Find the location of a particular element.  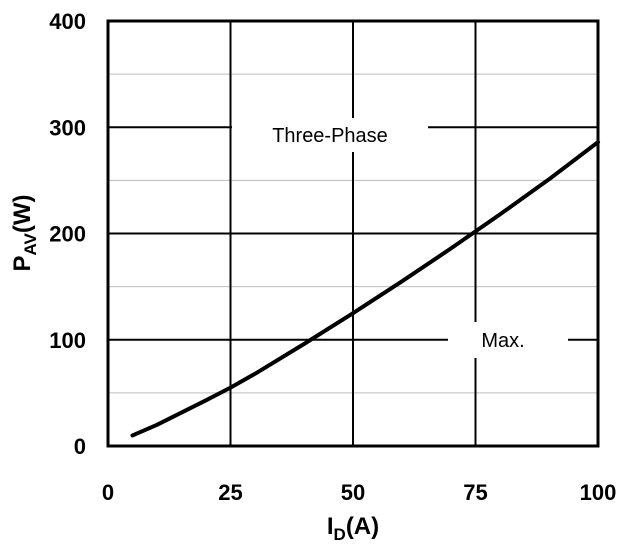

max-series-label: Max. is located at coordinates (502, 341).